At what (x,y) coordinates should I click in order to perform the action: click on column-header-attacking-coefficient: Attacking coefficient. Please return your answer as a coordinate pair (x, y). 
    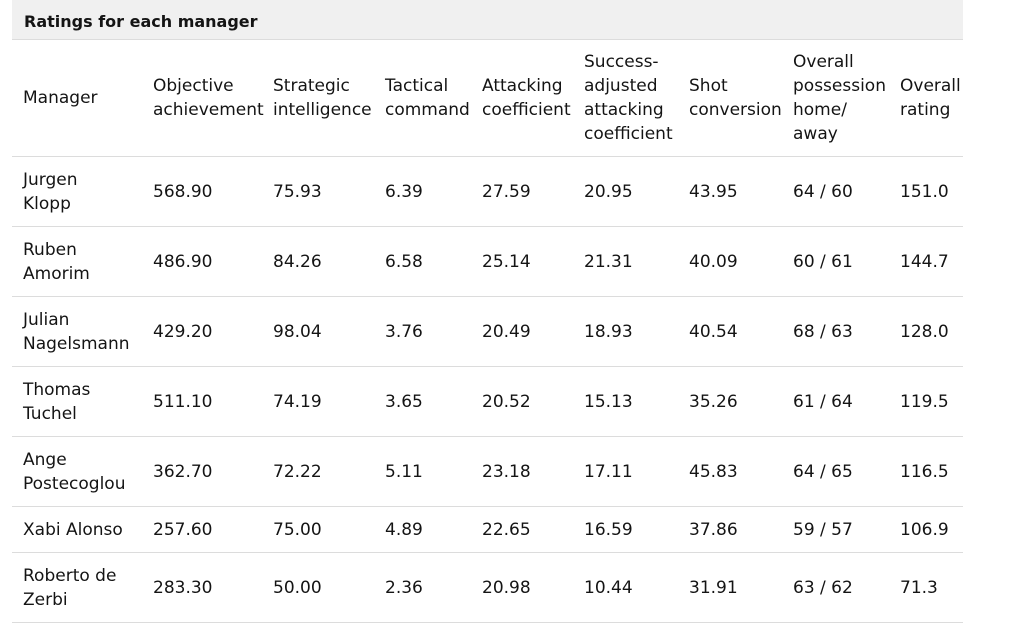
    Looking at the image, I should click on (522, 98).